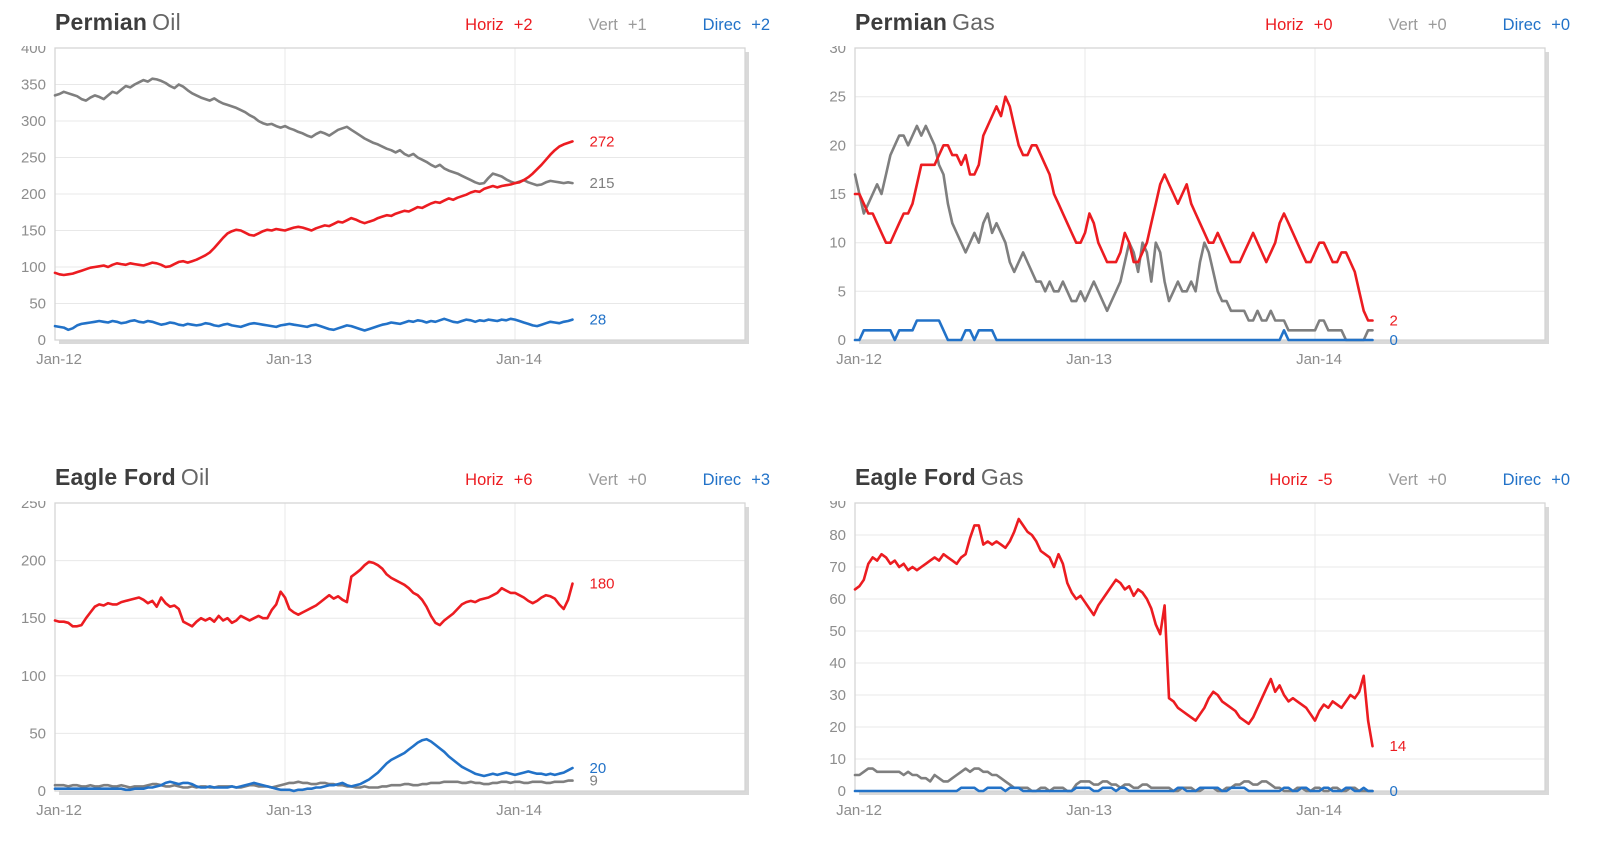 This screenshot has width=1600, height=862. What do you see at coordinates (602, 141) in the screenshot?
I see `svg-text: 272` at bounding box center [602, 141].